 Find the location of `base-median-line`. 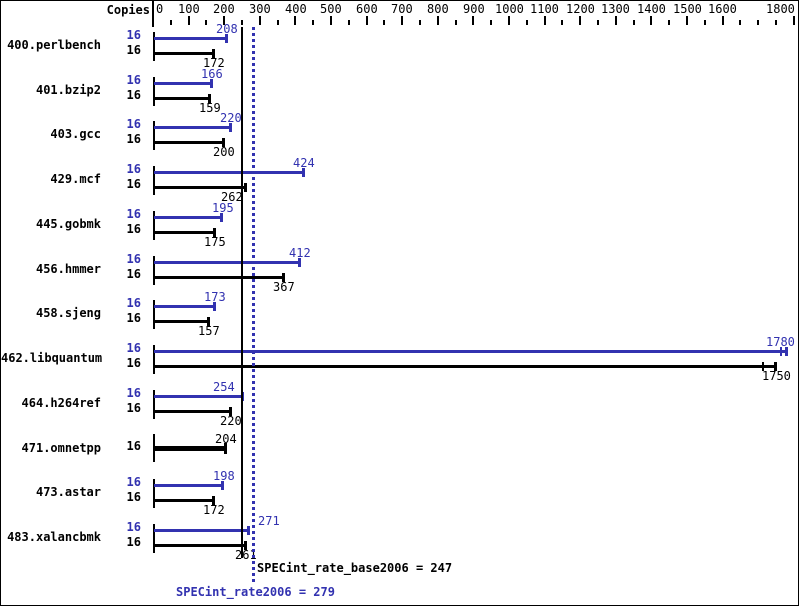

base-median-line is located at coordinates (242, 292).